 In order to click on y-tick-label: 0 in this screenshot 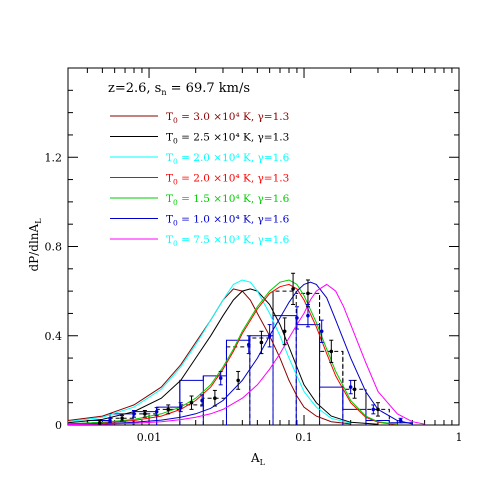, I will do `click(58, 425)`.